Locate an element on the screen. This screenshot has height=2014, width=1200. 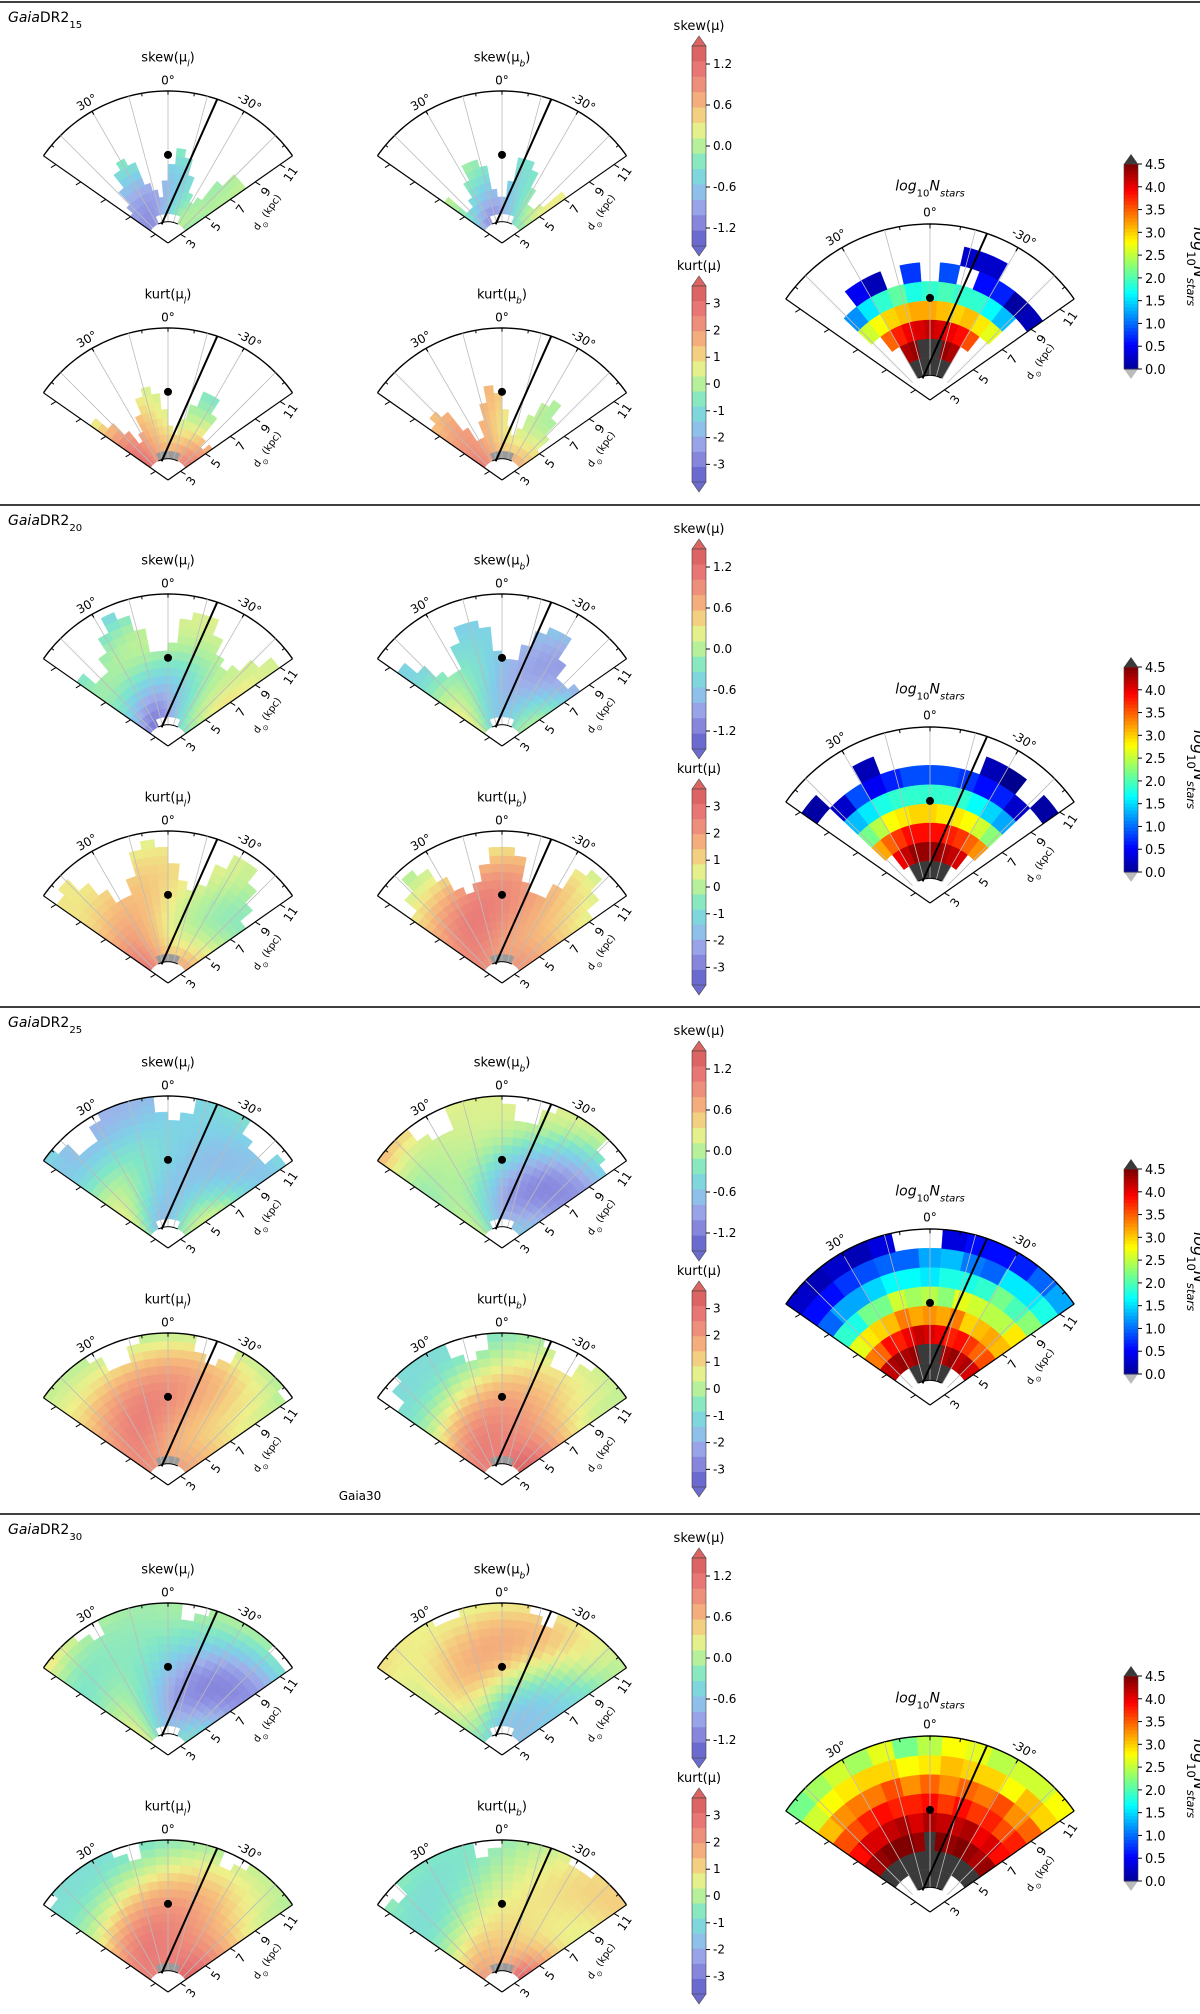
outer-arc is located at coordinates (168, 123).